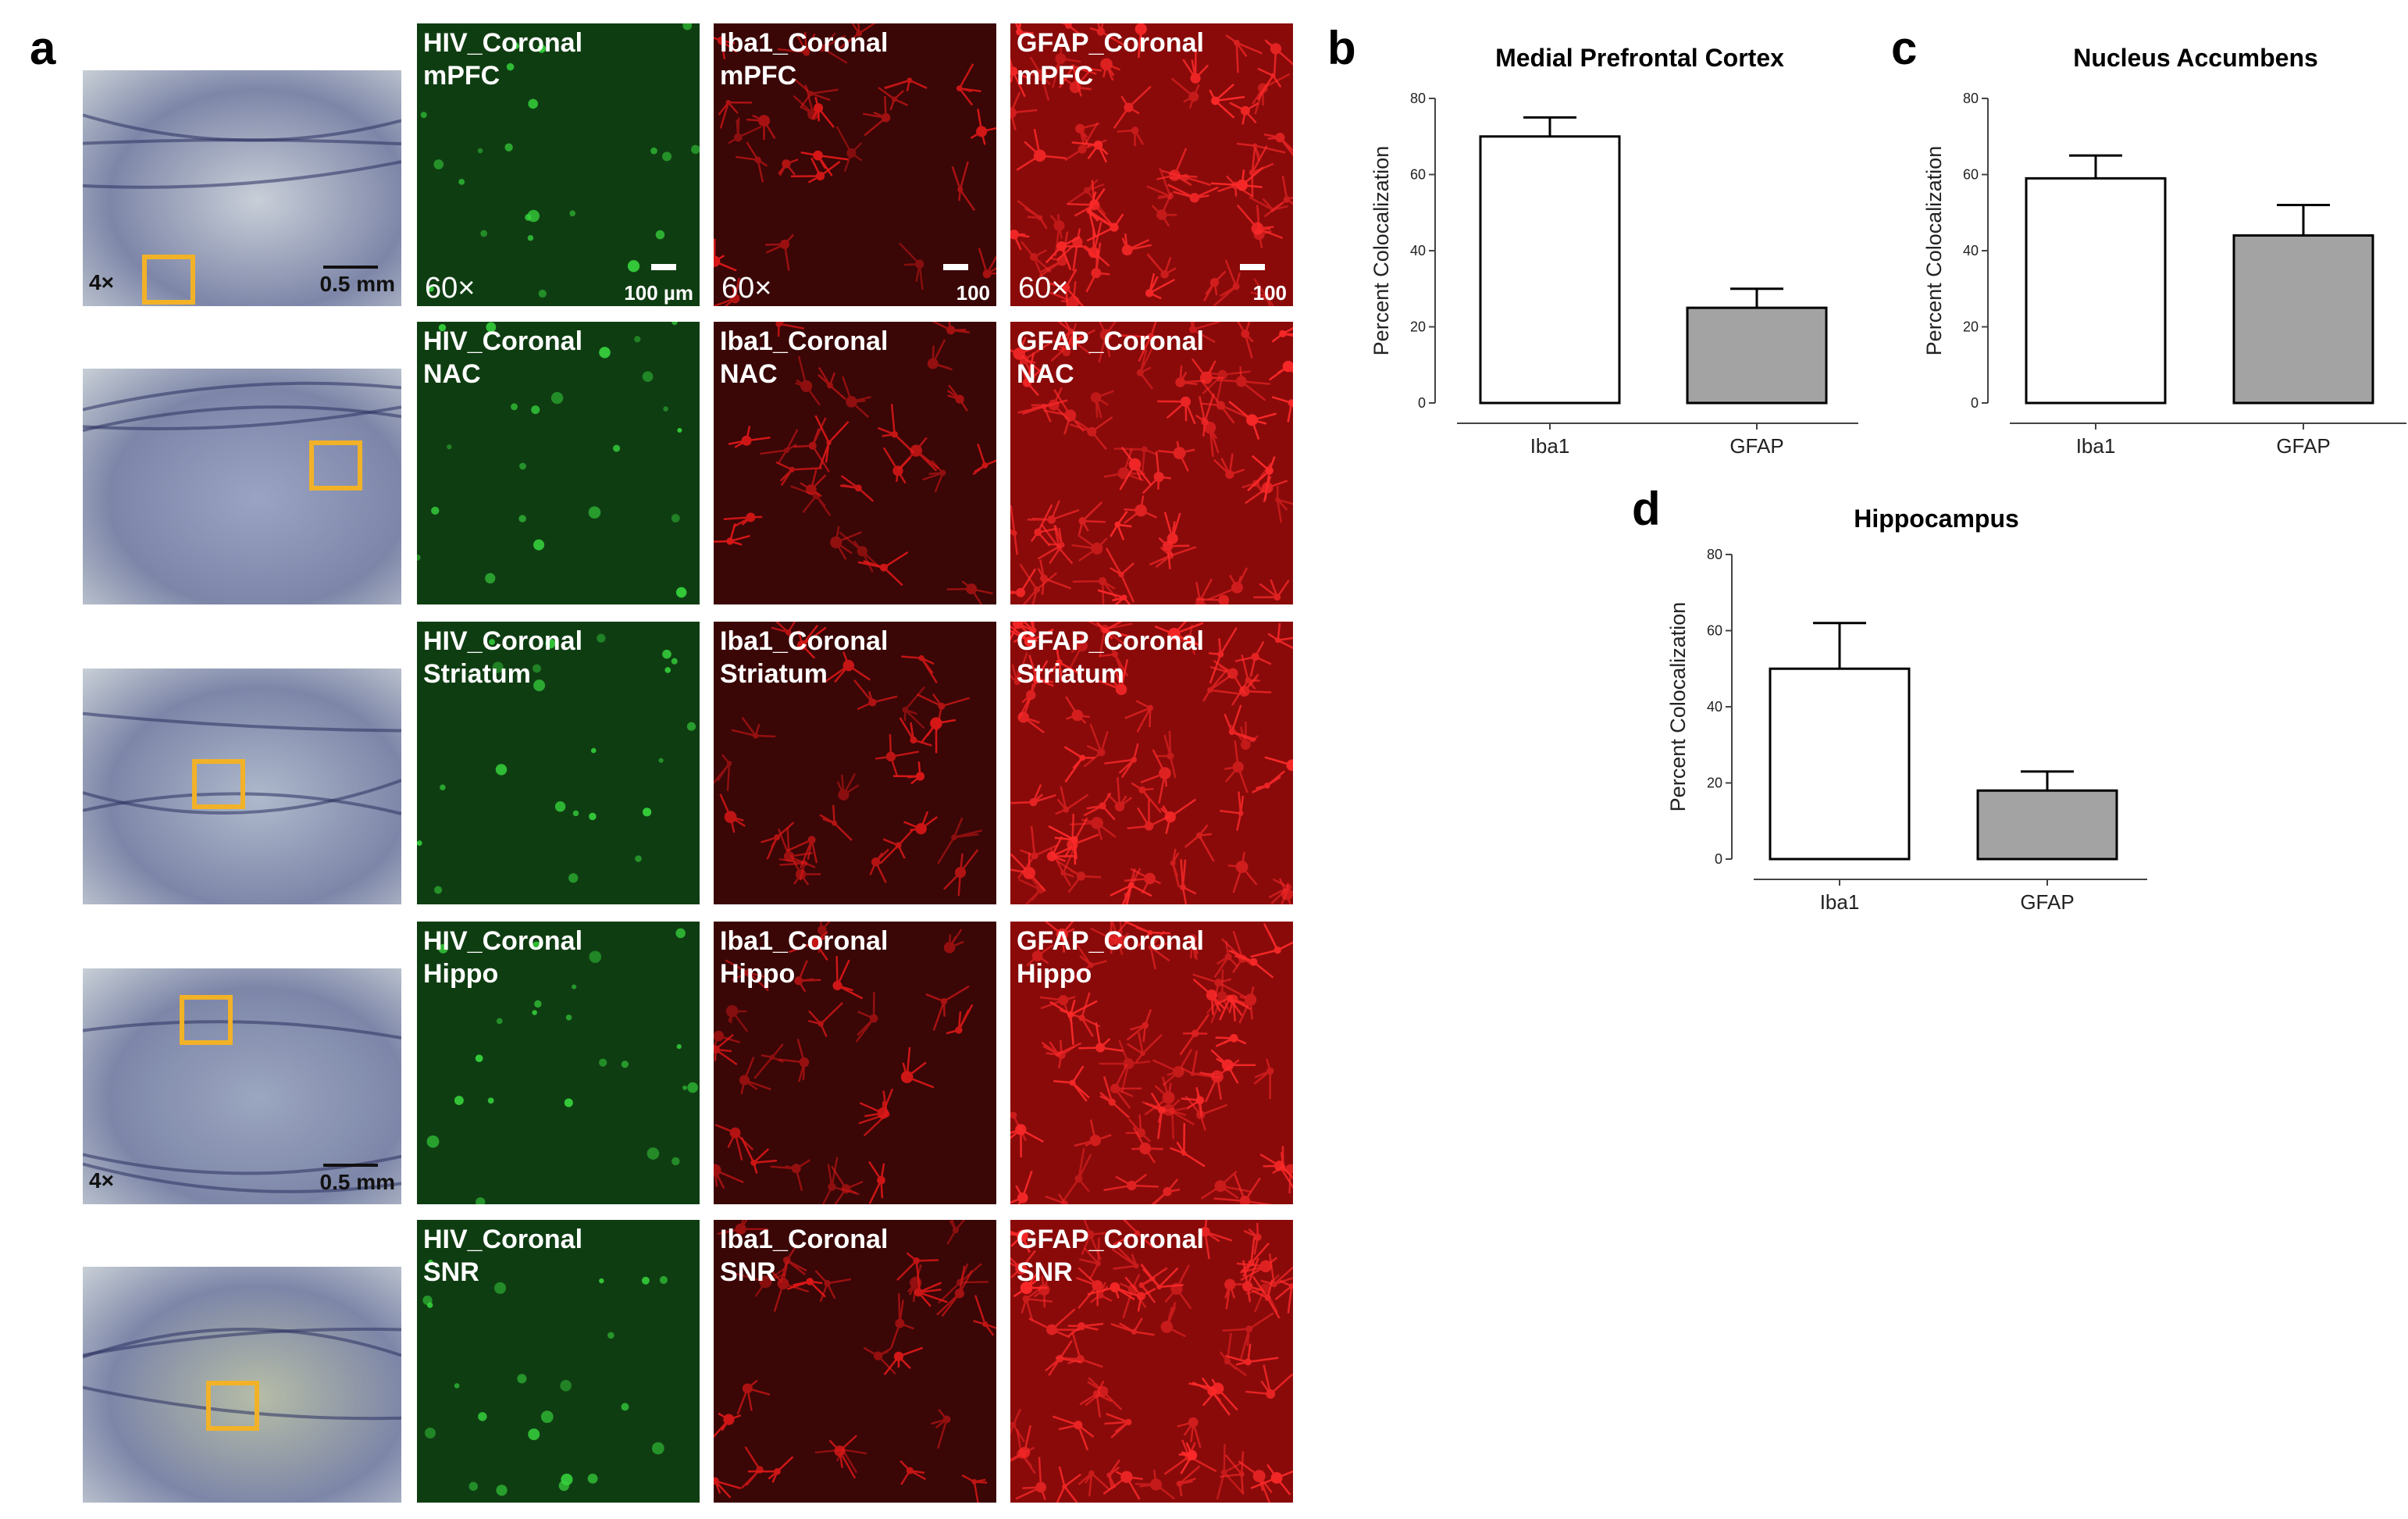 Image resolution: width=2408 pixels, height=1519 pixels. What do you see at coordinates (502, 59) in the screenshot?
I see `micrograph-label: HIV_Coronal mPFC` at bounding box center [502, 59].